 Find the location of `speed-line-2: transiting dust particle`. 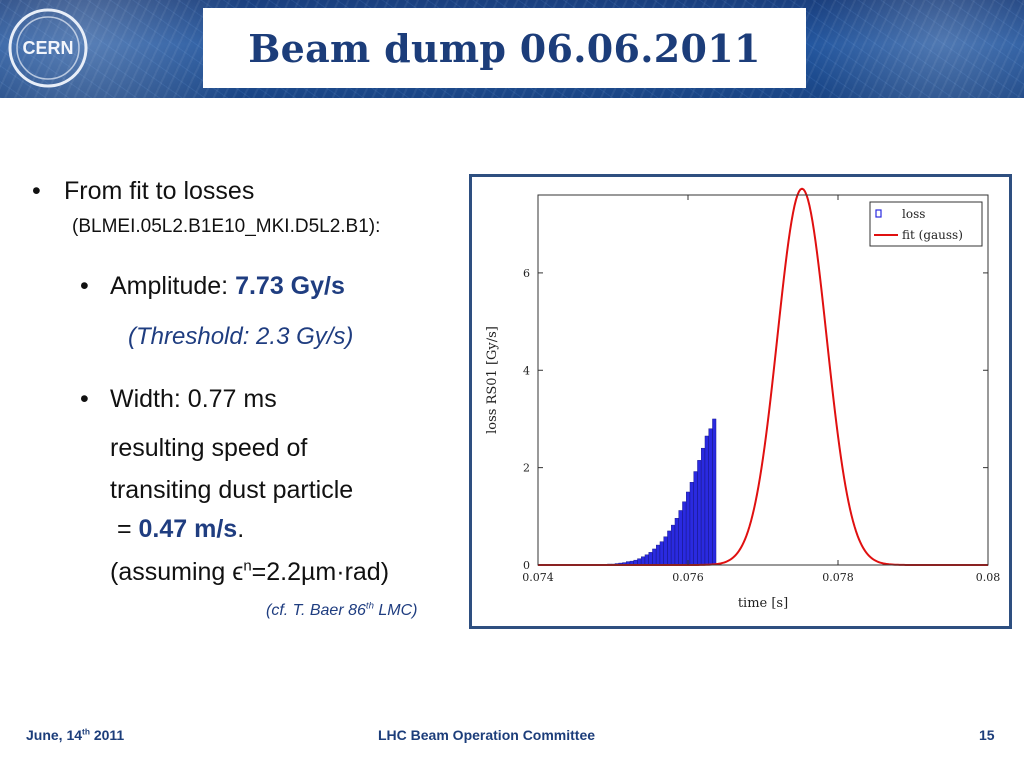

speed-line-2: transiting dust particle is located at coordinates (232, 490).